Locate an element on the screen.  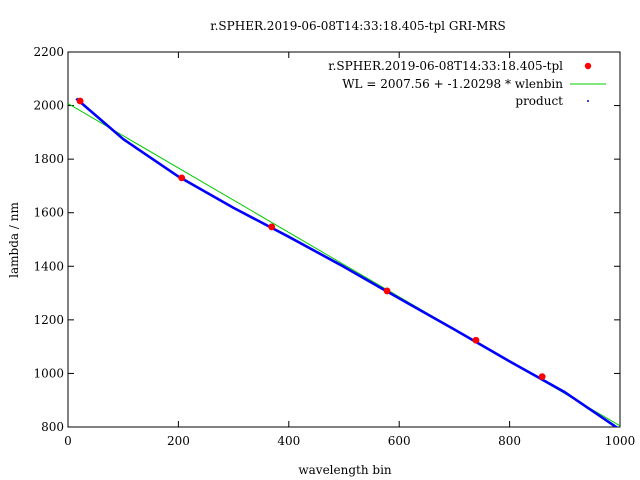
x-tick-label: 200 is located at coordinates (178, 441).